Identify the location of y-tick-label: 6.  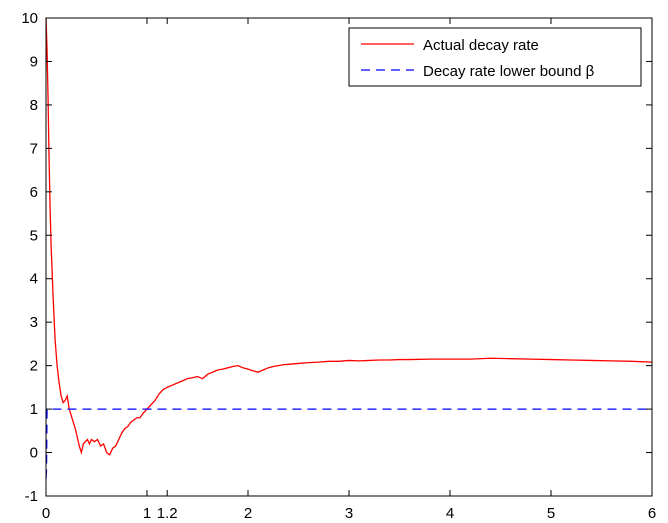
(34, 192).